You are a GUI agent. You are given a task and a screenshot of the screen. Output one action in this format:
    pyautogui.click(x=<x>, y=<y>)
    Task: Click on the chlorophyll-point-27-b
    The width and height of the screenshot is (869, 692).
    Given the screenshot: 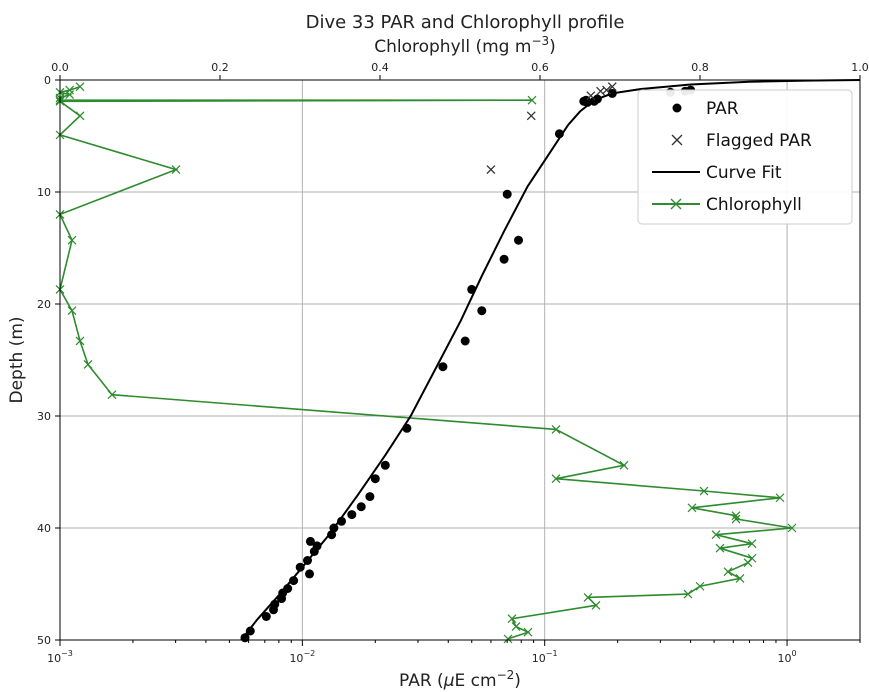 What is the action you would take?
    pyautogui.click(x=716, y=535)
    